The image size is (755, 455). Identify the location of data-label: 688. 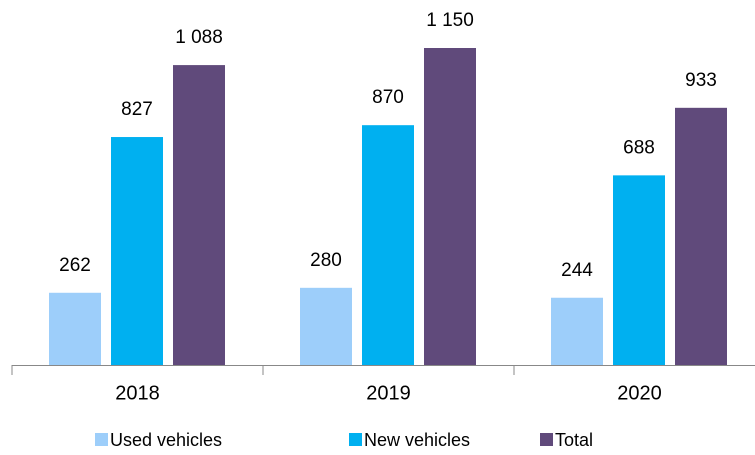
(639, 147).